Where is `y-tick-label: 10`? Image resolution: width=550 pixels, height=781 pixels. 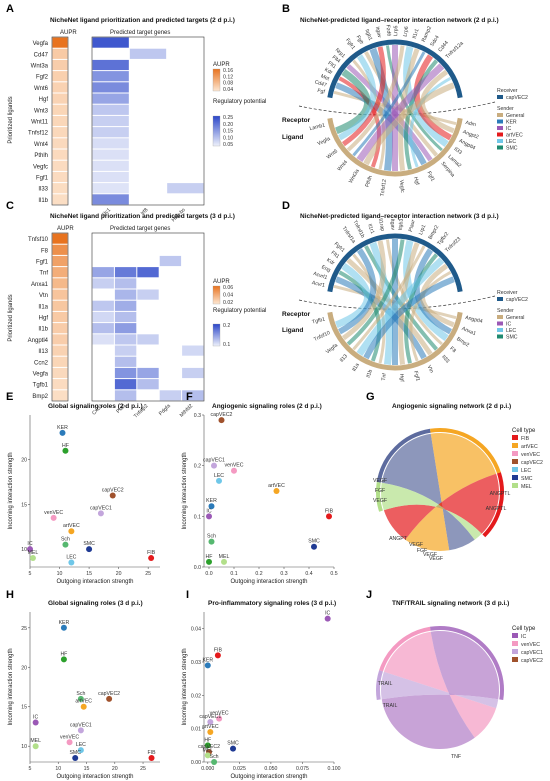
y-tick-label: 10 is located at coordinates (24, 550).